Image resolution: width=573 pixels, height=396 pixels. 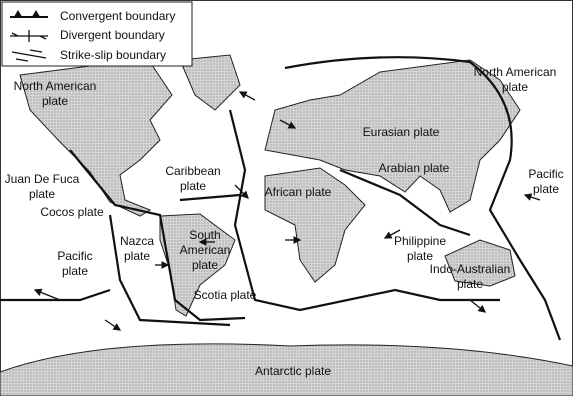 I want to click on plate-label: African plate, so click(x=298, y=192).